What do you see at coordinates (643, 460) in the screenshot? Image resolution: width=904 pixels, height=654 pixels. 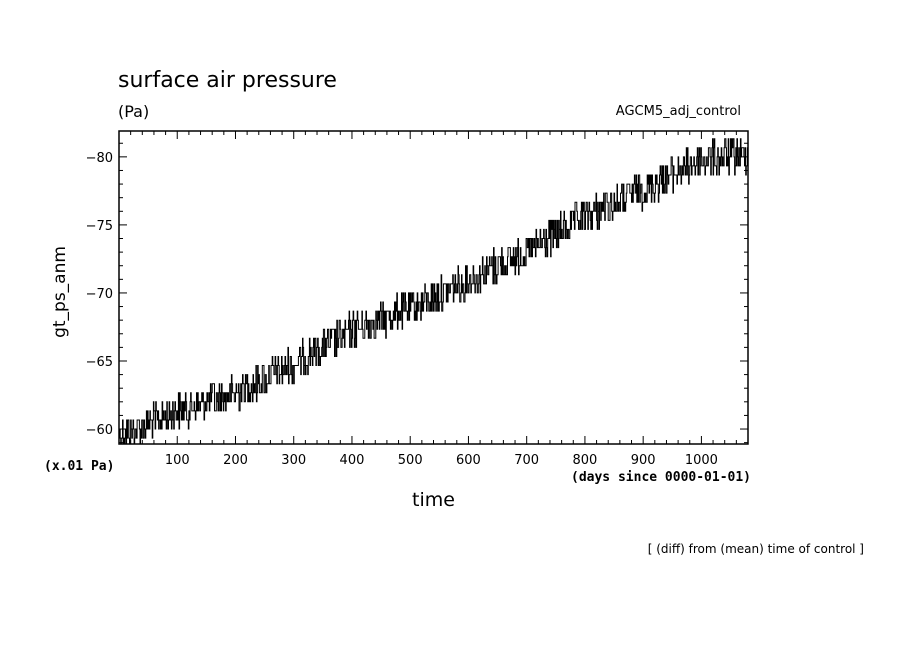 I see `x-tick-label: 900` at bounding box center [643, 460].